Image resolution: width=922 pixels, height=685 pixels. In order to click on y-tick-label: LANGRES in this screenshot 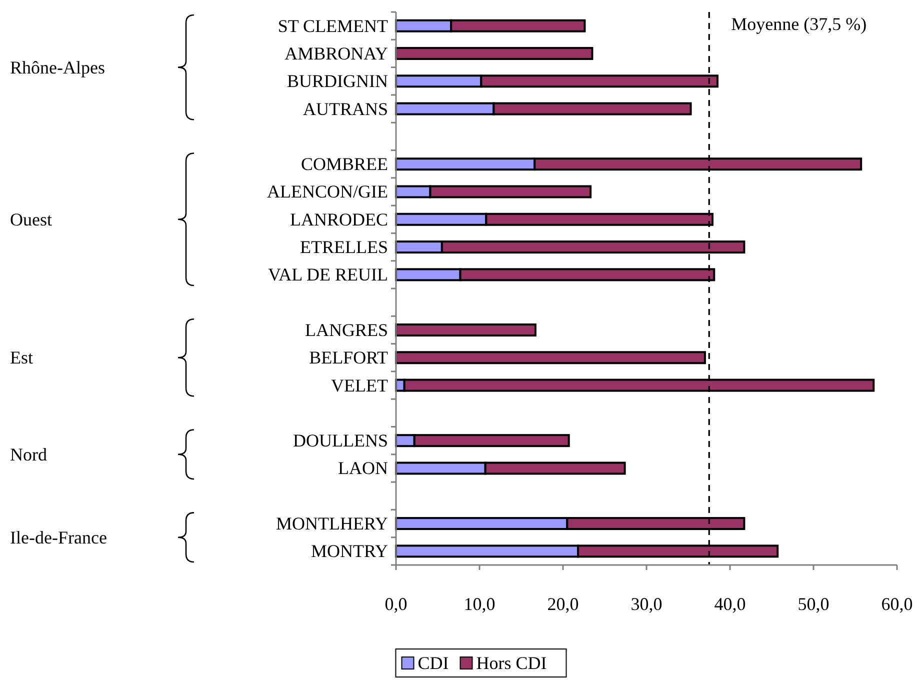, I will do `click(346, 330)`.